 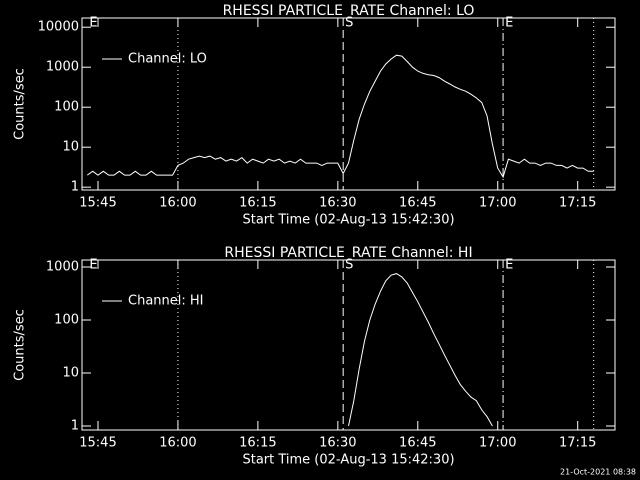 What do you see at coordinates (58, 27) in the screenshot?
I see `y-tick-label: 10000` at bounding box center [58, 27].